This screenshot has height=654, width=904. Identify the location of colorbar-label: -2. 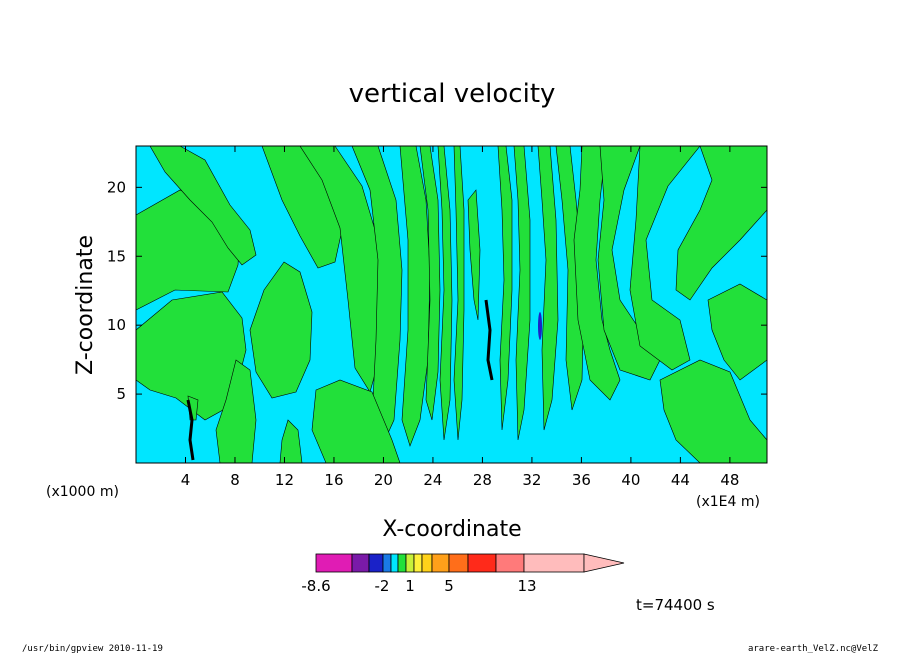
(382, 586).